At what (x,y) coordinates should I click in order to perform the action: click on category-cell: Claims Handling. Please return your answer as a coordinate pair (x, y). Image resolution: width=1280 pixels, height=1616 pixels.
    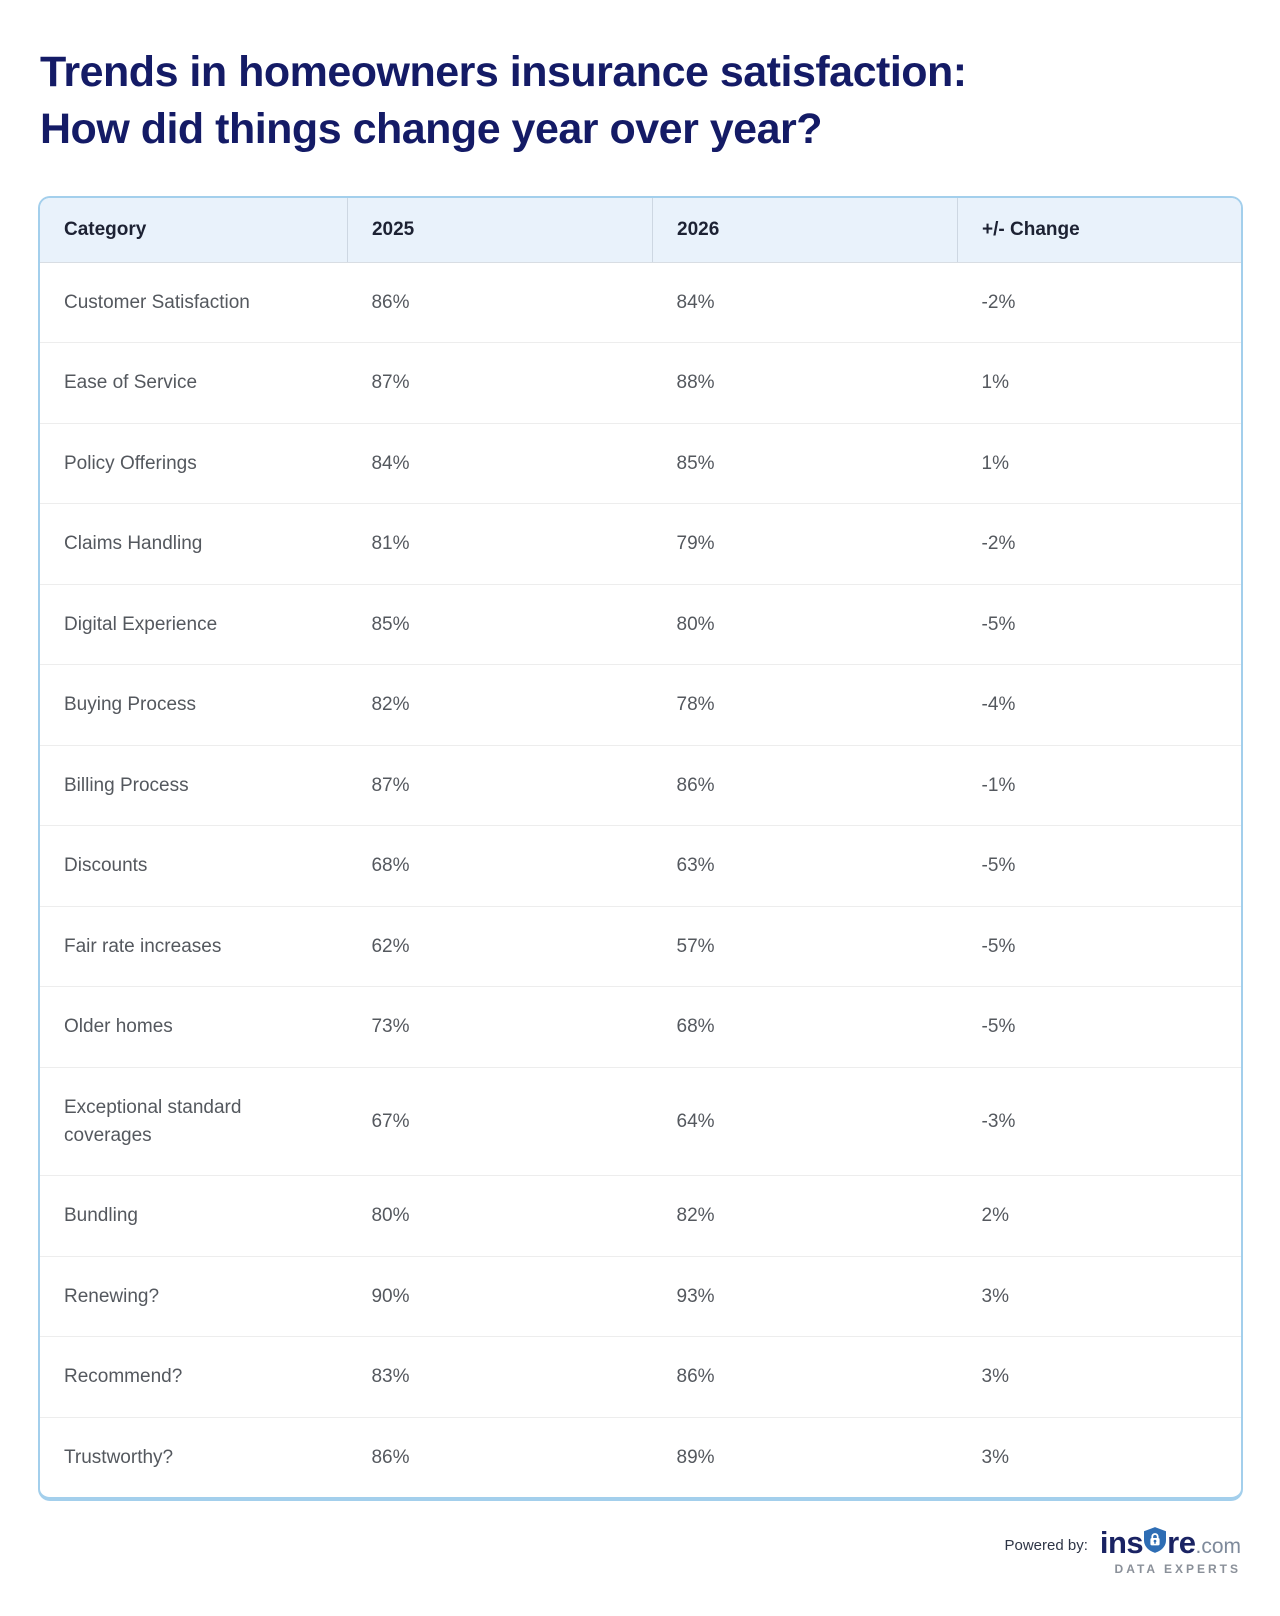
    Looking at the image, I should click on (194, 544).